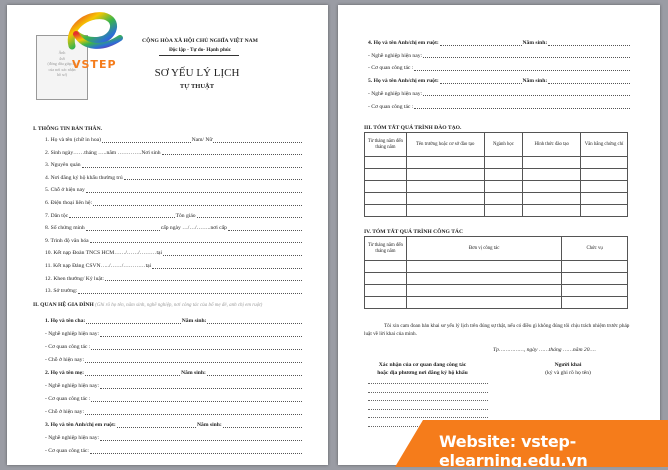 The height and width of the screenshot is (470, 668). Describe the element at coordinates (65, 228) in the screenshot. I see `field-label: 8. Số chứng minh` at that location.